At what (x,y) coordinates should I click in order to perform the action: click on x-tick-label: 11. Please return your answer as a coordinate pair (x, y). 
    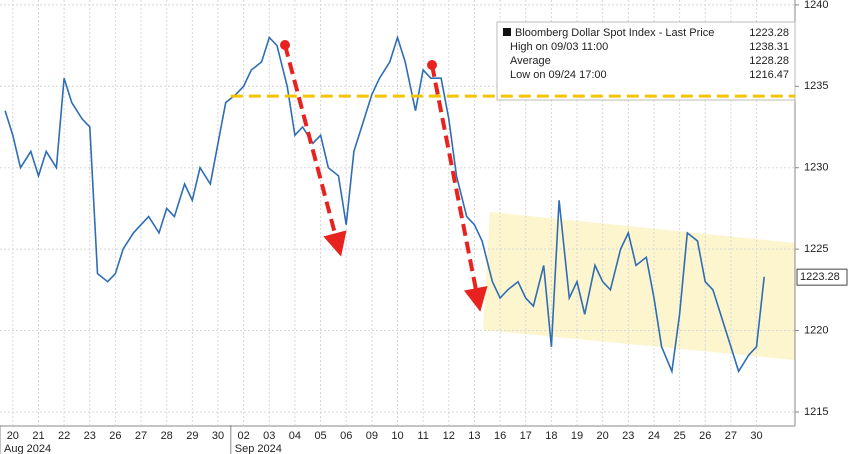
    Looking at the image, I should click on (422, 436).